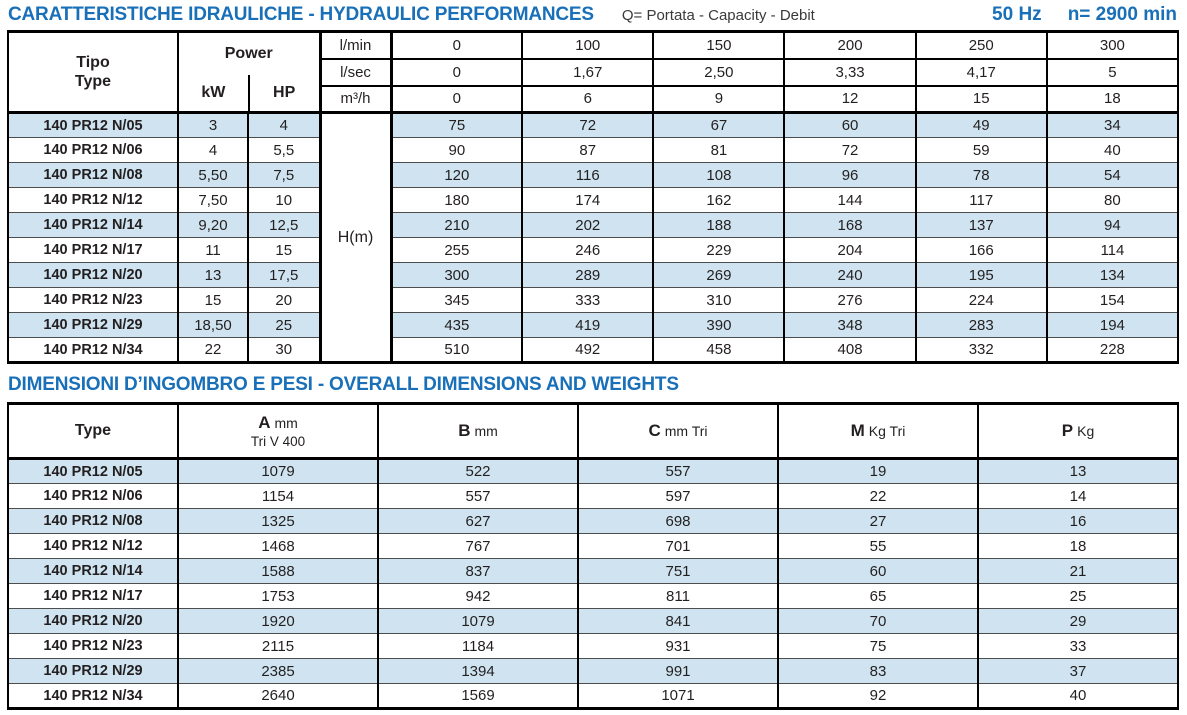  I want to click on dimension-value-cell: 75, so click(878, 646).